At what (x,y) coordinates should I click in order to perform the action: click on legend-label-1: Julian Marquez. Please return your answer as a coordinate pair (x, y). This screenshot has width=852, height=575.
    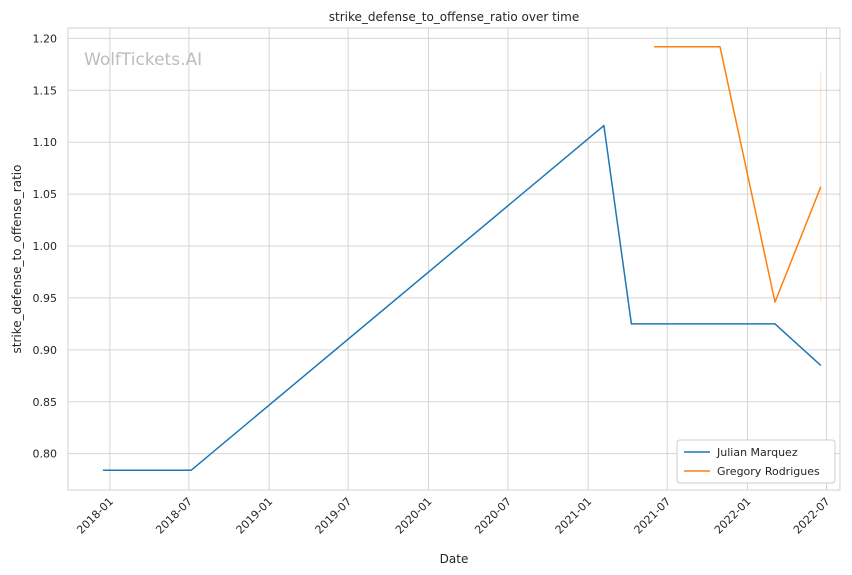
    Looking at the image, I should click on (757, 452).